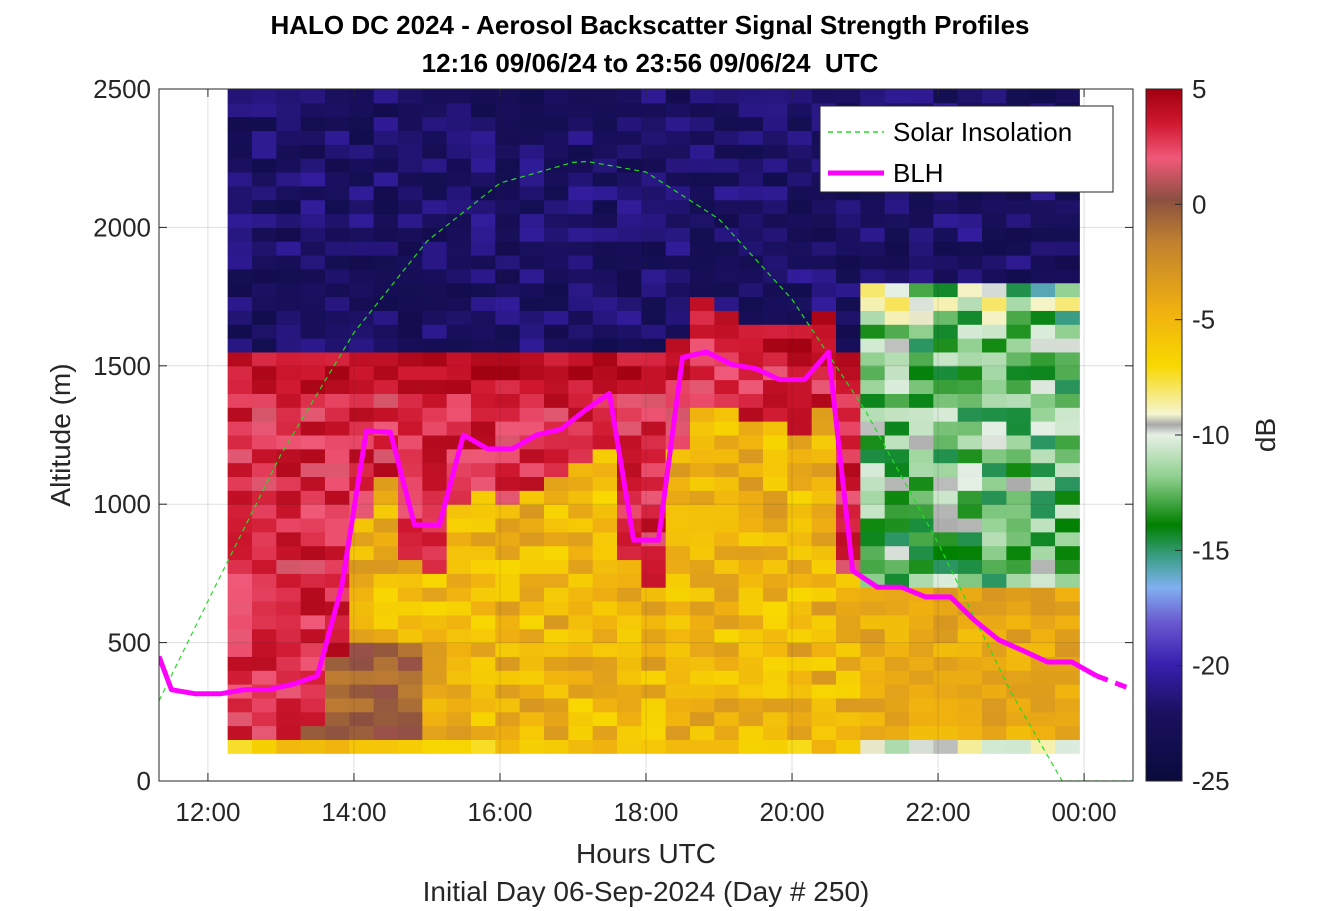 The height and width of the screenshot is (911, 1343). I want to click on y-tick-label: 1000, so click(122, 504).